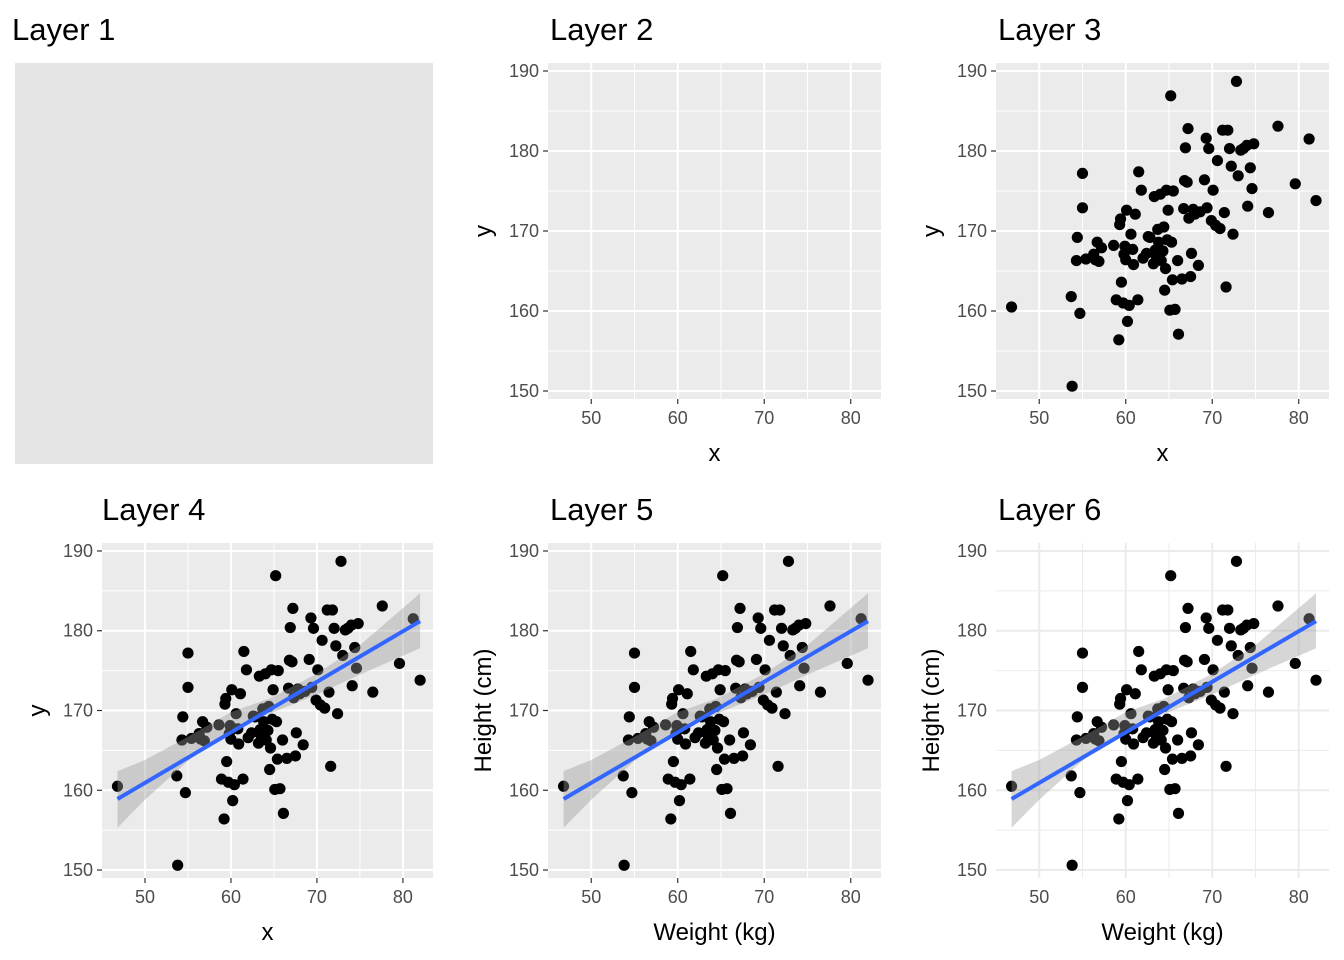  Describe the element at coordinates (931, 710) in the screenshot. I see `y-axis-title: Height (cm)` at that location.